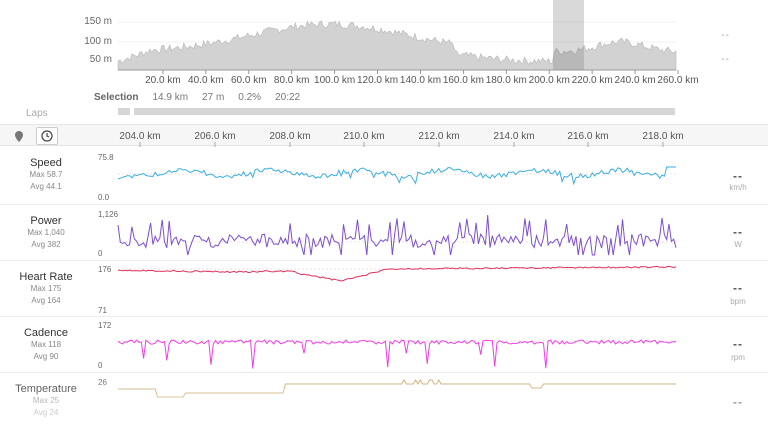 The image size is (768, 434). Describe the element at coordinates (397, 273) in the screenshot. I see `heartrate-line` at that location.